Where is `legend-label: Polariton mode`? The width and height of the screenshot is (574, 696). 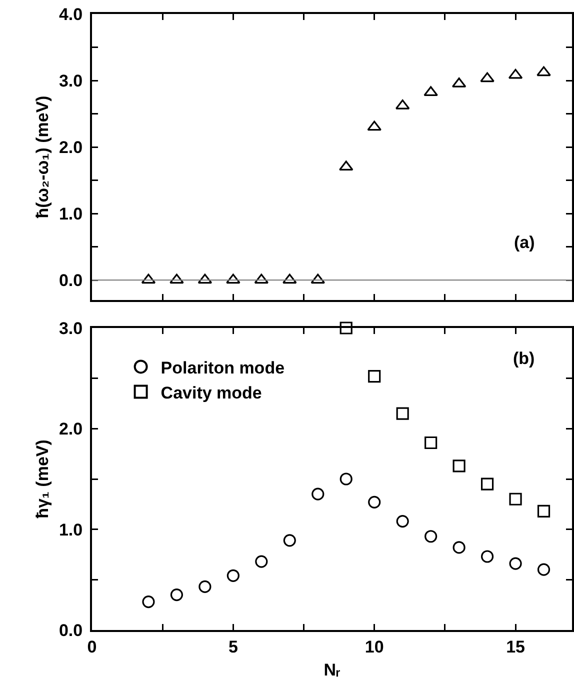
legend-label: Polariton mode is located at coordinates (222, 368).